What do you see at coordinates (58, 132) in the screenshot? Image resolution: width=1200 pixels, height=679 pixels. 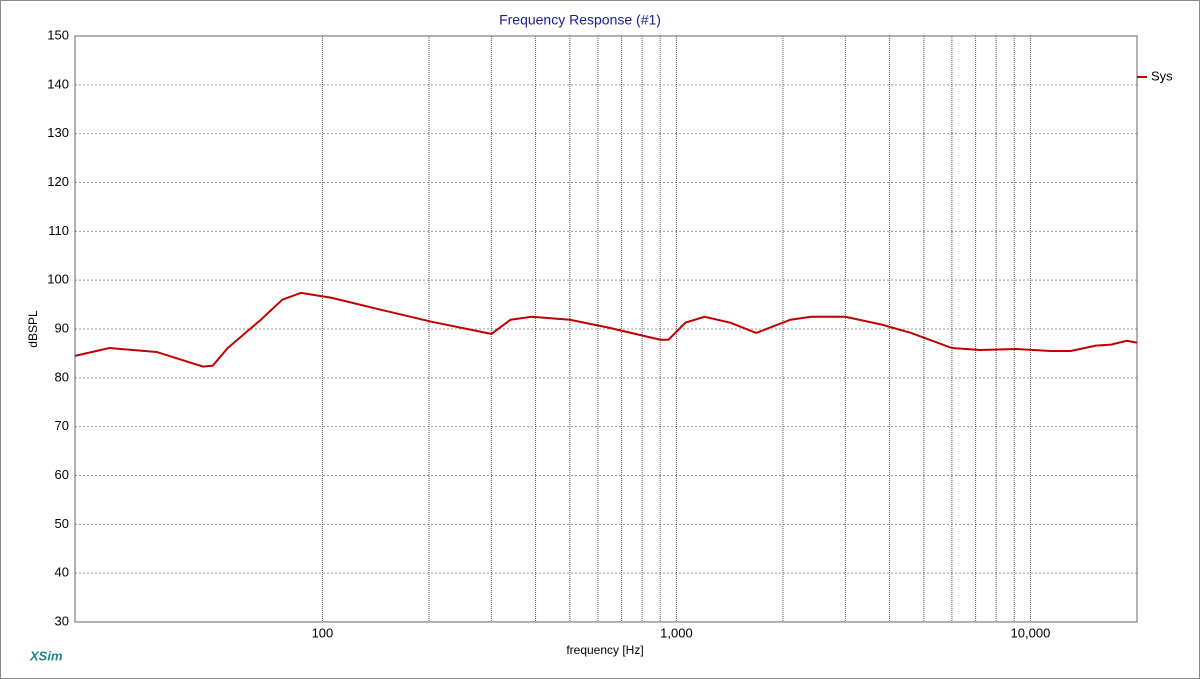 I see `y-tick-label: 130` at bounding box center [58, 132].